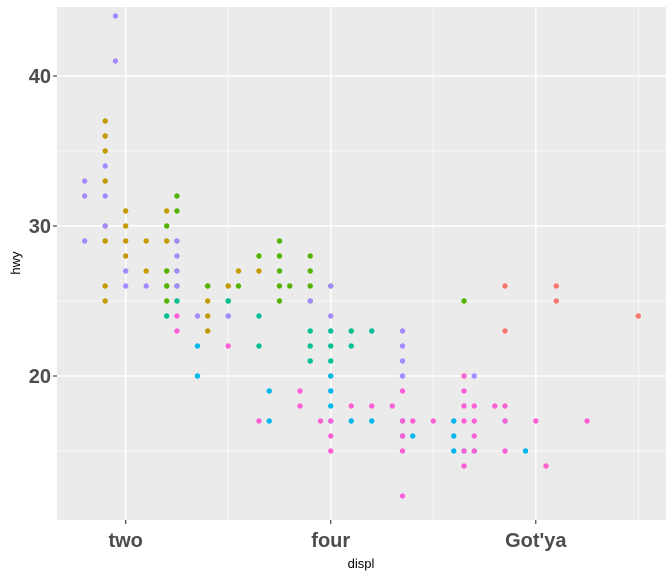 This screenshot has height=576, width=672. I want to click on x-axis-tick-labels: two four Got'ya, so click(337, 541).